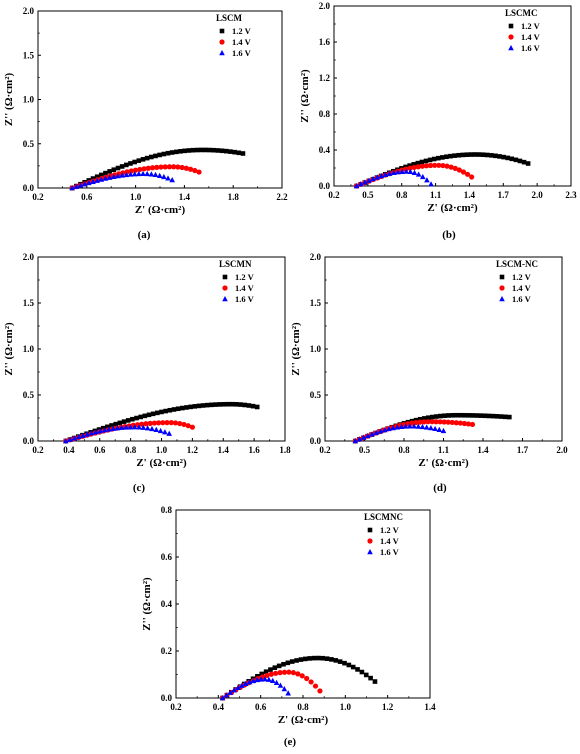  Describe the element at coordinates (167, 510) in the screenshot. I see `y-tick-label: 0.8` at that location.